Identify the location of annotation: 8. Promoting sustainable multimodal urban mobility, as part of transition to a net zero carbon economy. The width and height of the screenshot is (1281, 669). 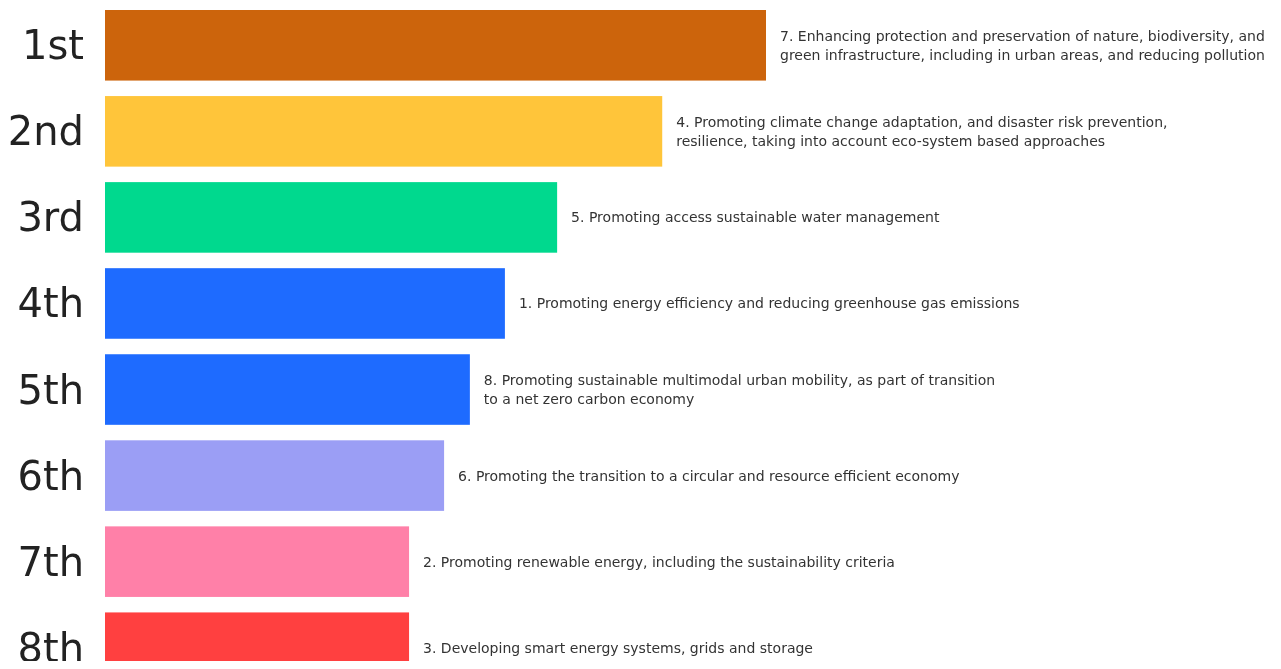
(739, 390).